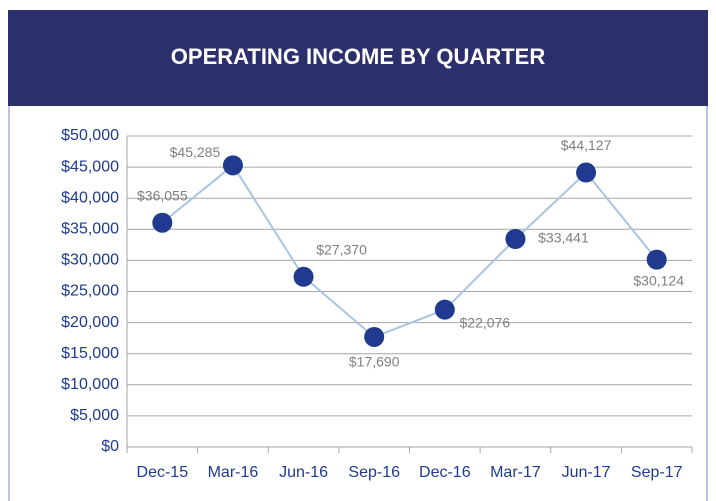 Image resolution: width=716 pixels, height=501 pixels. I want to click on data-label: $27,370, so click(341, 249).